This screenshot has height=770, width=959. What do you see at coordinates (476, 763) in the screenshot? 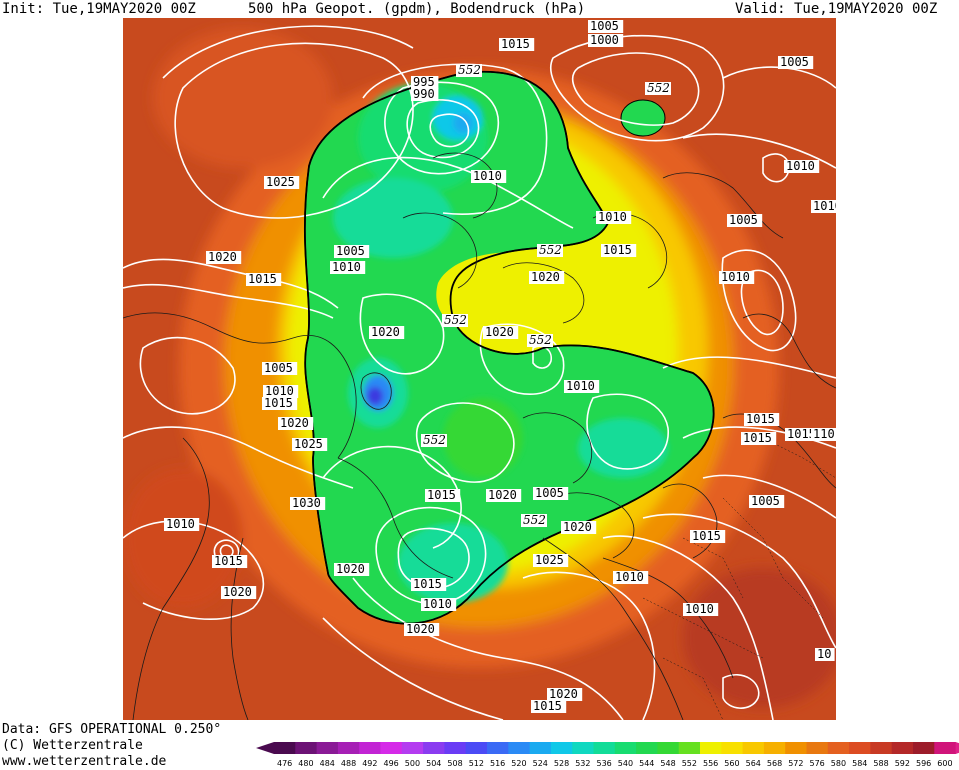
I see `legend-tick-label: 512` at bounding box center [476, 763].